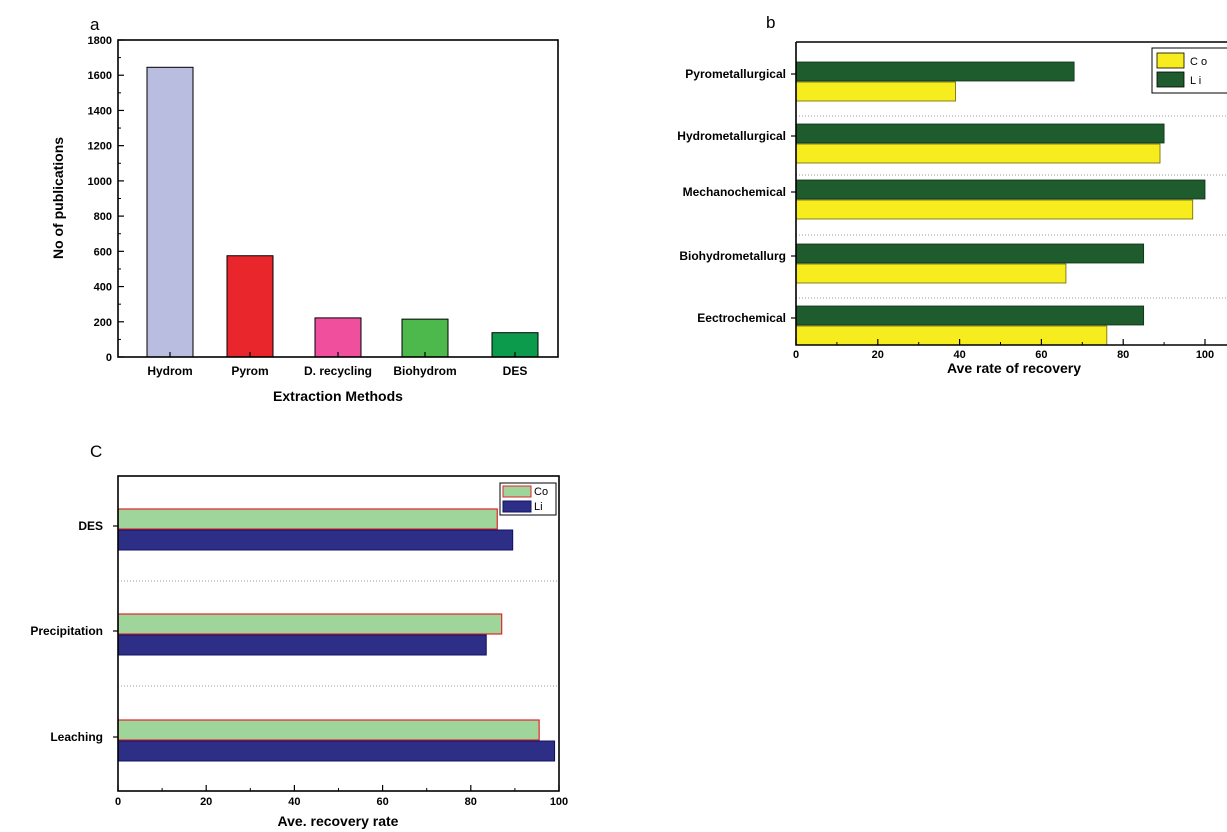 The image size is (1227, 832). Describe the element at coordinates (935, 71) in the screenshot. I see `panel-b-bar-li-pyrometallurgical` at that location.